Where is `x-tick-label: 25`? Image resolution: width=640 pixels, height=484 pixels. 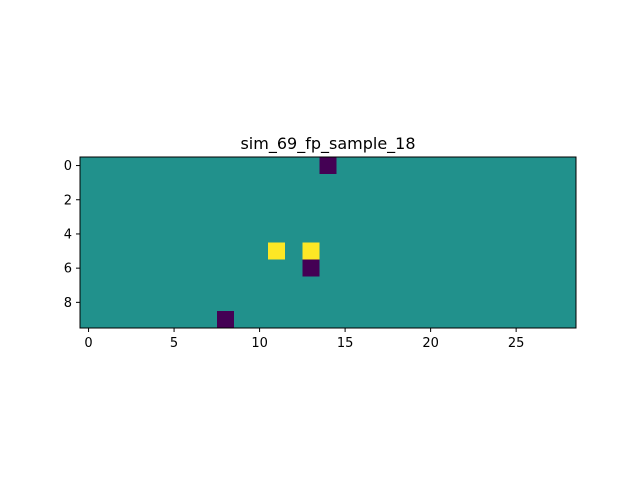 x-tick-label: 25 is located at coordinates (516, 343).